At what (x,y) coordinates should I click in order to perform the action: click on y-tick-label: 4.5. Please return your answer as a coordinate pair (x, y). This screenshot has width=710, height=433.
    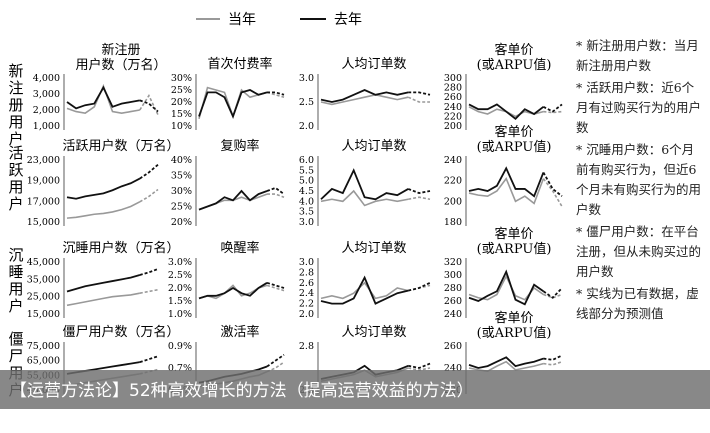
    Looking at the image, I should click on (306, 191).